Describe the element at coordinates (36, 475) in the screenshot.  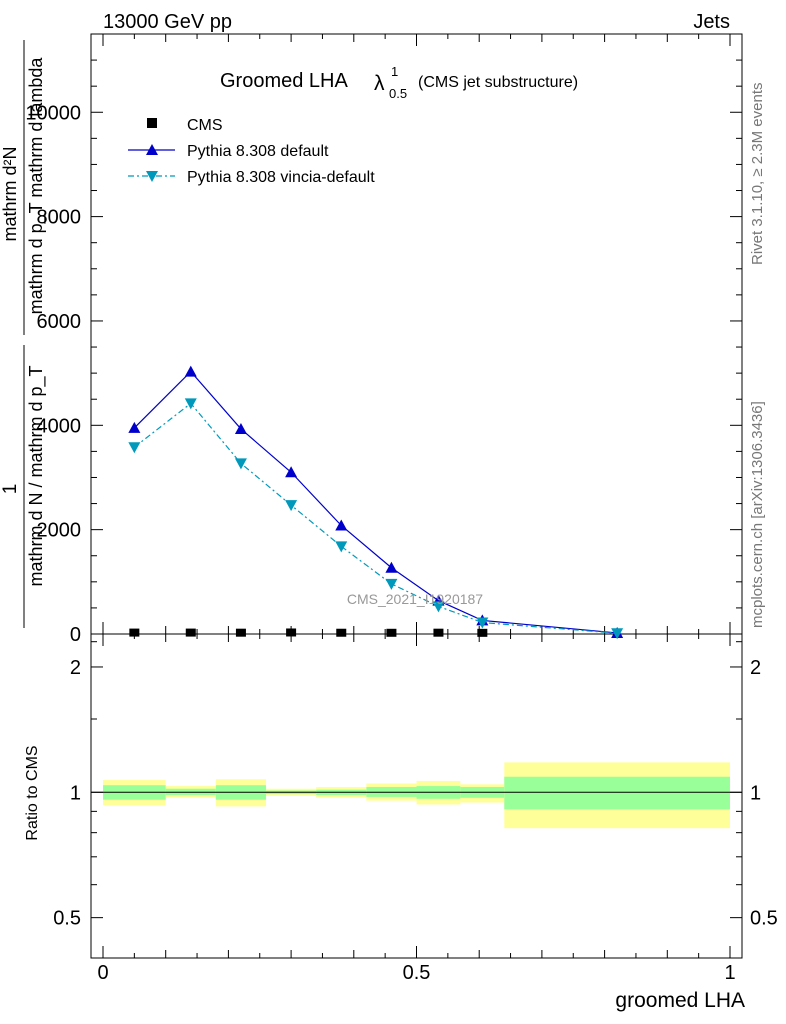
I see `ylabel-denominator: mathrm d N / mathrm d p_T` at that location.